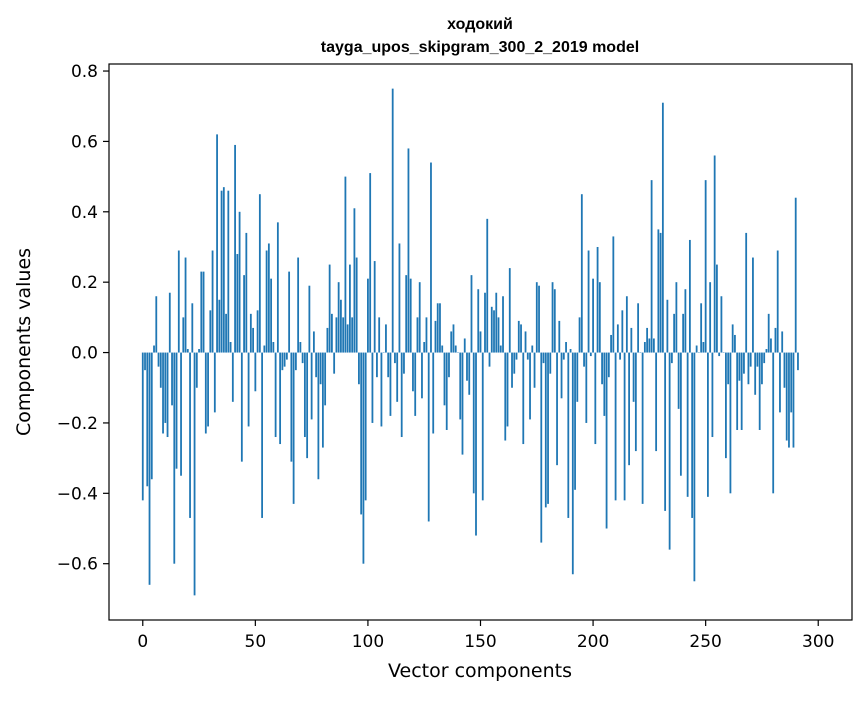 This screenshot has height=701, width=867. Describe the element at coordinates (77, 424) in the screenshot. I see `y-tick-label: −0.2` at that location.